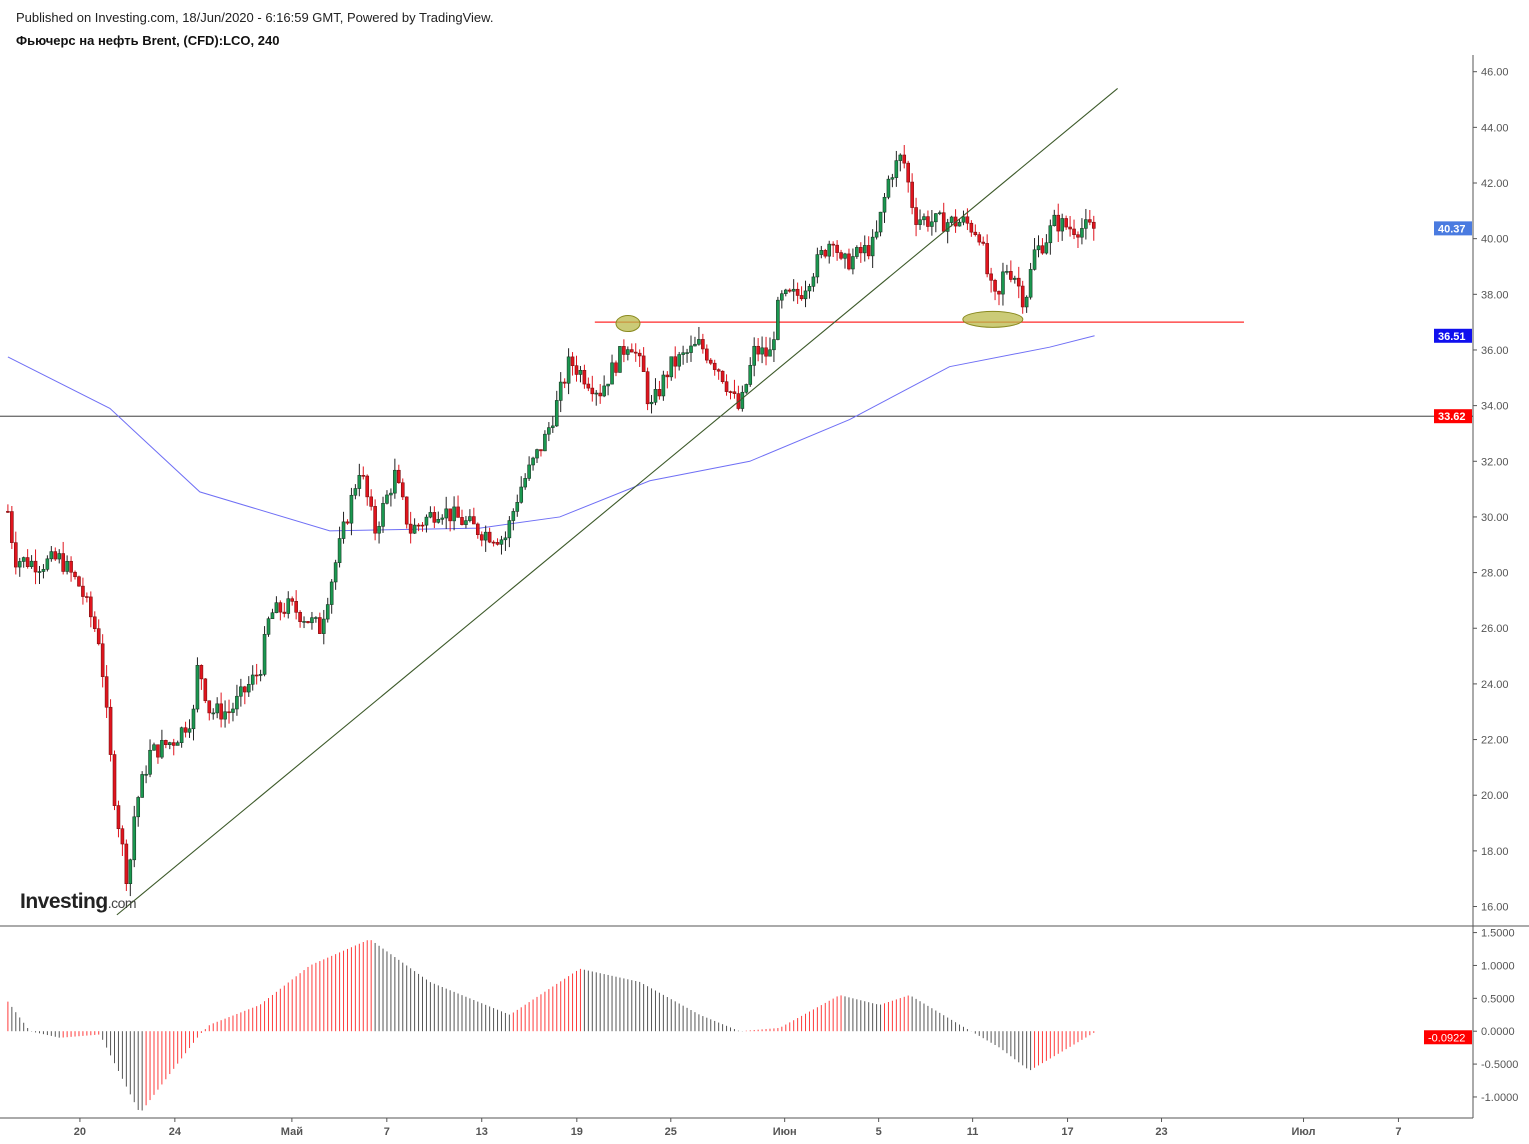  What do you see at coordinates (64, 901) in the screenshot?
I see `logo-main: Investing` at bounding box center [64, 901].